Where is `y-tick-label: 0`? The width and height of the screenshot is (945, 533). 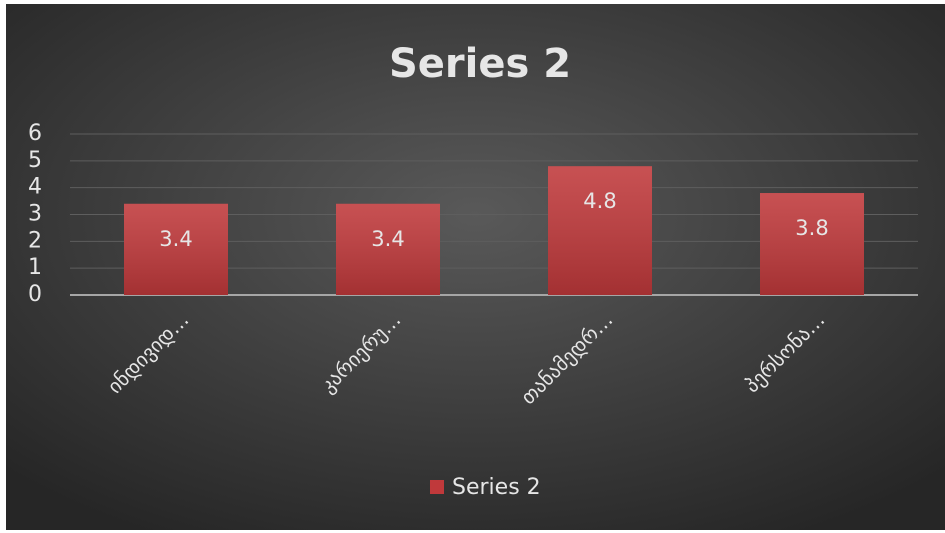
y-tick-label: 0 is located at coordinates (35, 294).